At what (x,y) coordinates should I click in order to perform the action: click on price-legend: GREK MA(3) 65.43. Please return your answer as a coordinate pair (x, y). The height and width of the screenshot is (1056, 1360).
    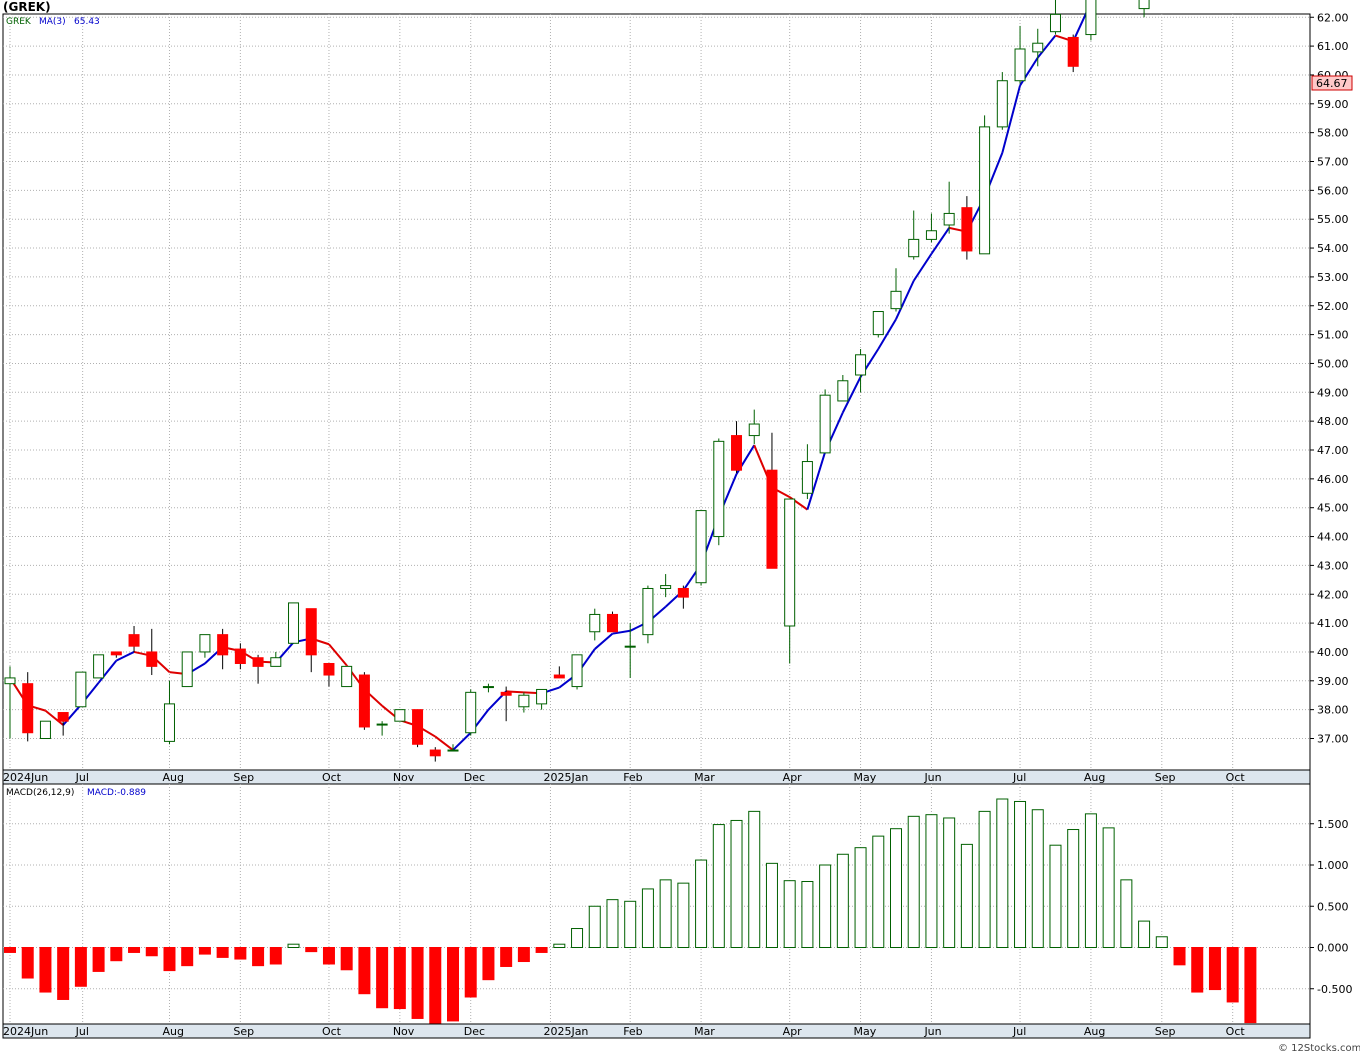
    Looking at the image, I should click on (53, 22).